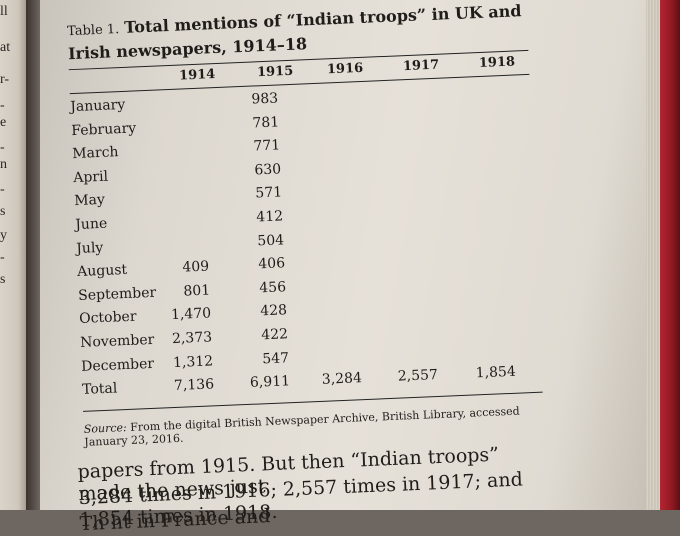 This screenshot has width=680, height=536. I want to click on table-cell: 456, so click(273, 288).